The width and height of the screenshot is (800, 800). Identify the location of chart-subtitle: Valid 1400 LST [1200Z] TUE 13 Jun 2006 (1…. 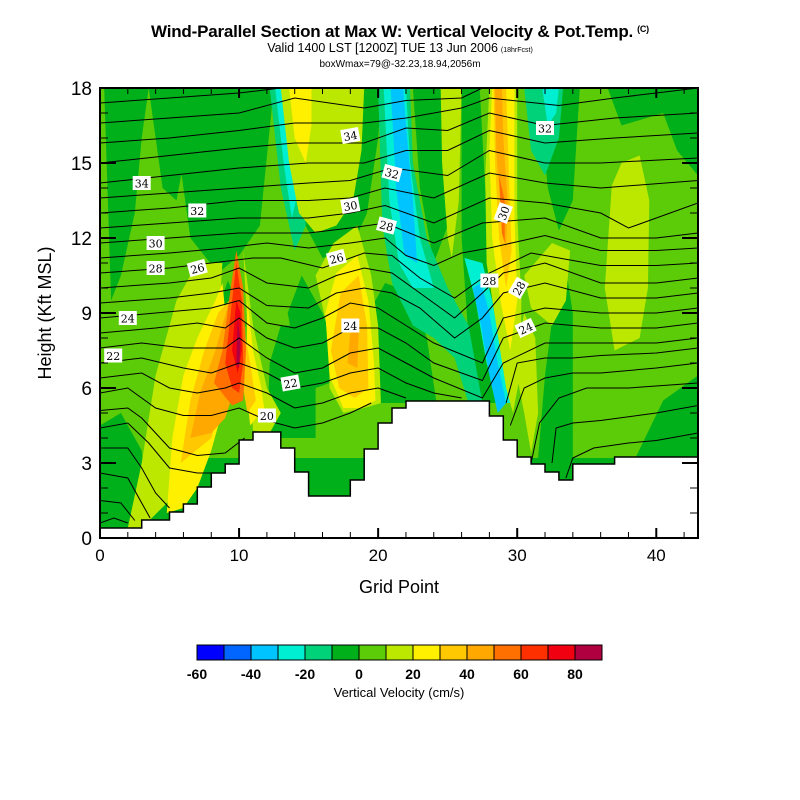
(400, 48).